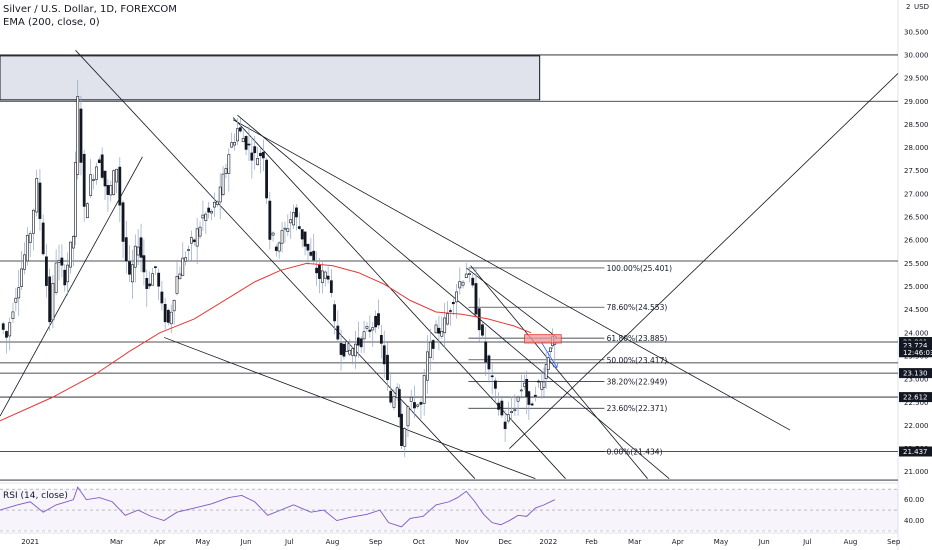 The width and height of the screenshot is (932, 550). I want to click on price-tag-label: 23.130, so click(915, 374).